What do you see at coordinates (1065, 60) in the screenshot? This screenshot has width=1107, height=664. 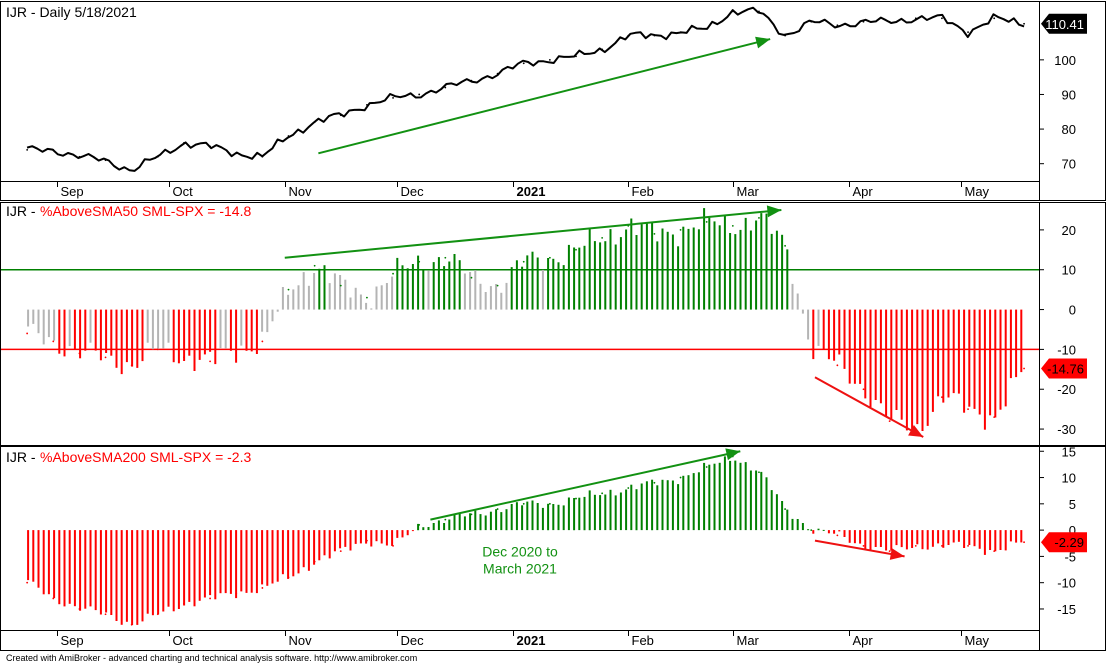 I see `y-tick-label: 100` at bounding box center [1065, 60].